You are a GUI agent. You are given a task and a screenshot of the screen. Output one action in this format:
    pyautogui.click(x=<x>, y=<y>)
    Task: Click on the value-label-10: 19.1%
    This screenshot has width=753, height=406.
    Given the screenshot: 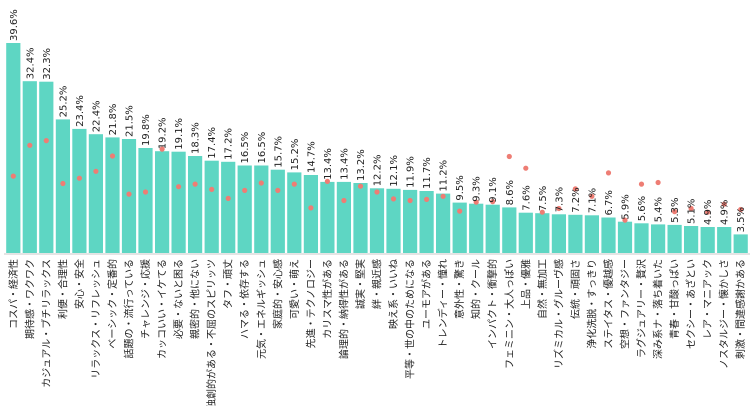 What is the action you would take?
    pyautogui.click(x=179, y=134)
    